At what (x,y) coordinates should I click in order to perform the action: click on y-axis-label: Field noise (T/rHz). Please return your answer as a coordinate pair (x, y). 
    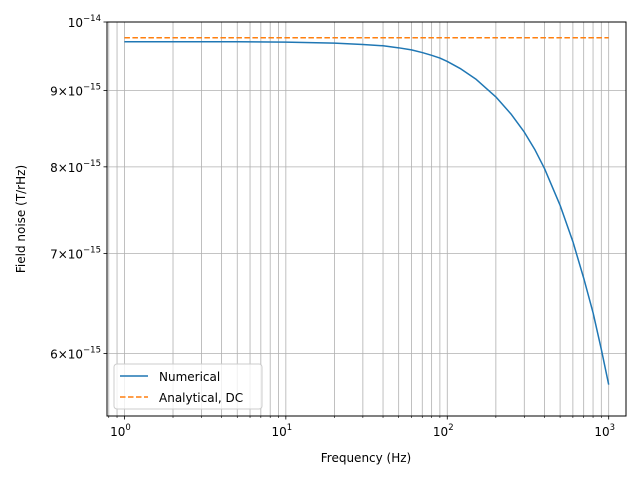
    Looking at the image, I should click on (21, 219).